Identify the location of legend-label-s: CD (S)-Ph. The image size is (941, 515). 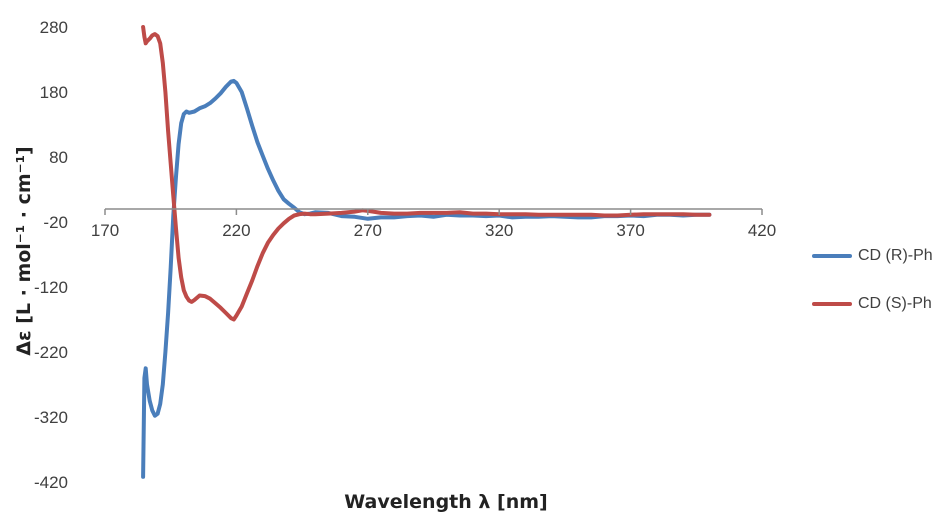
(895, 303).